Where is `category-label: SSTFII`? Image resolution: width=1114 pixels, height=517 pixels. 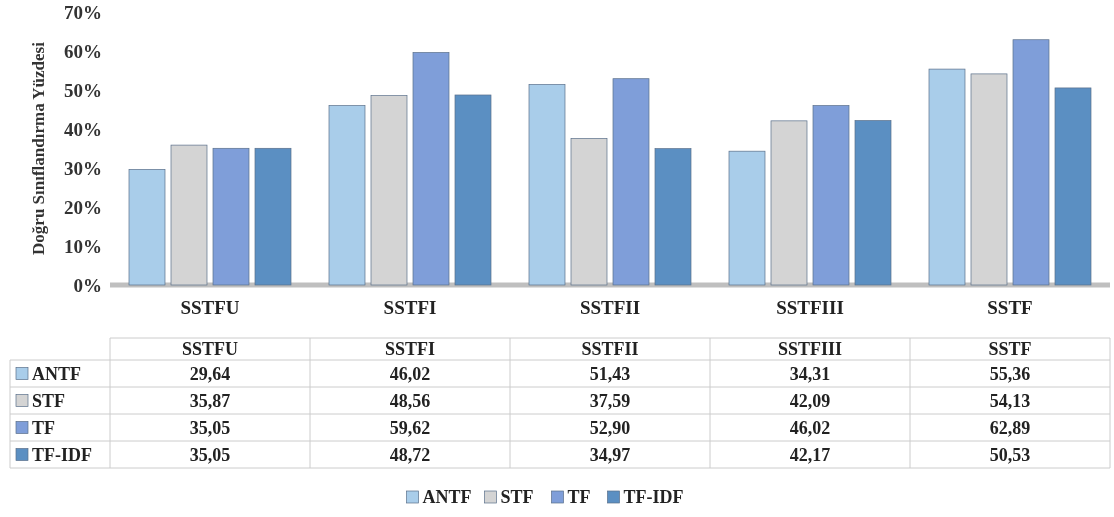 category-label: SSTFII is located at coordinates (610, 349).